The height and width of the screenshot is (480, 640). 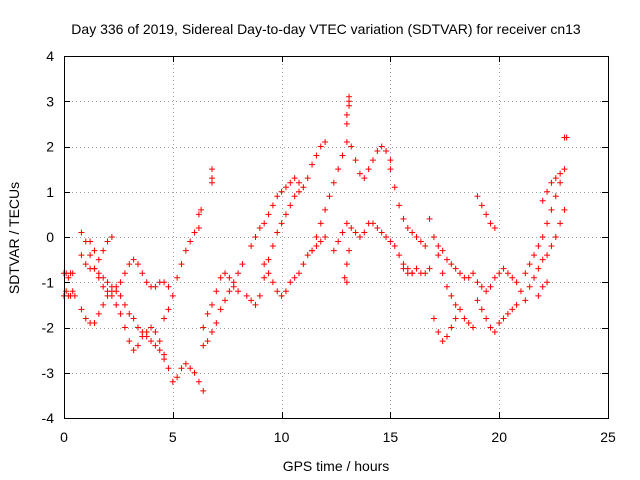 What do you see at coordinates (48, 373) in the screenshot?
I see `y-tick-label: -3` at bounding box center [48, 373].